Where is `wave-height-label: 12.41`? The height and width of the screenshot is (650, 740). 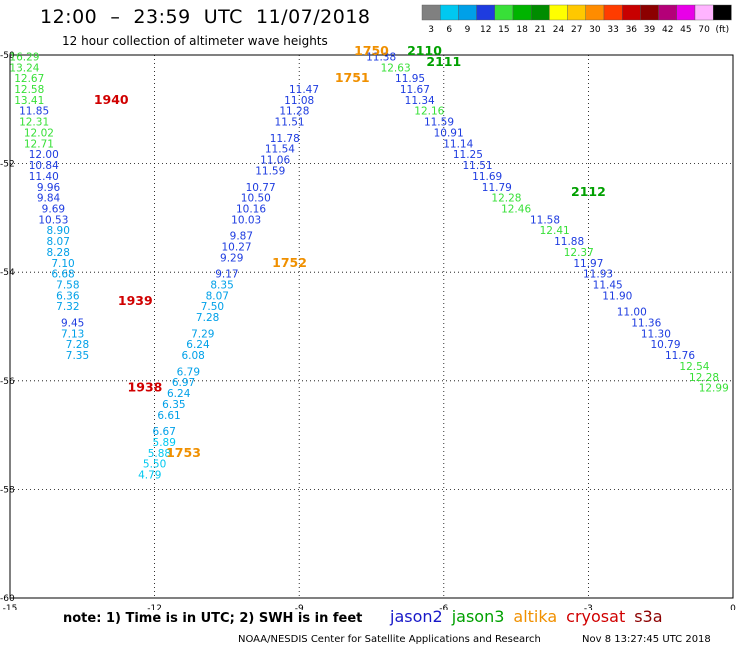
wave-height-label: 12.41 is located at coordinates (555, 231).